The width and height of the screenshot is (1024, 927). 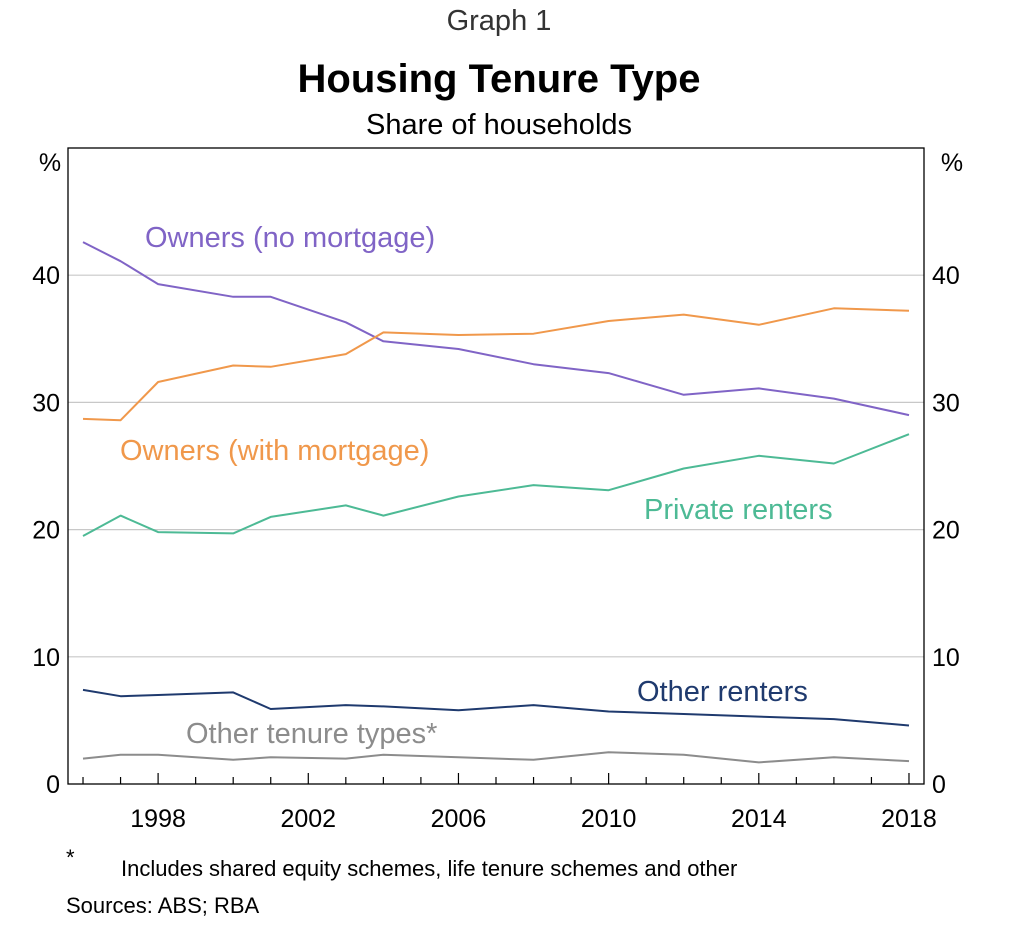 I want to click on x-tick-label-2006: 2006, so click(x=459, y=819).